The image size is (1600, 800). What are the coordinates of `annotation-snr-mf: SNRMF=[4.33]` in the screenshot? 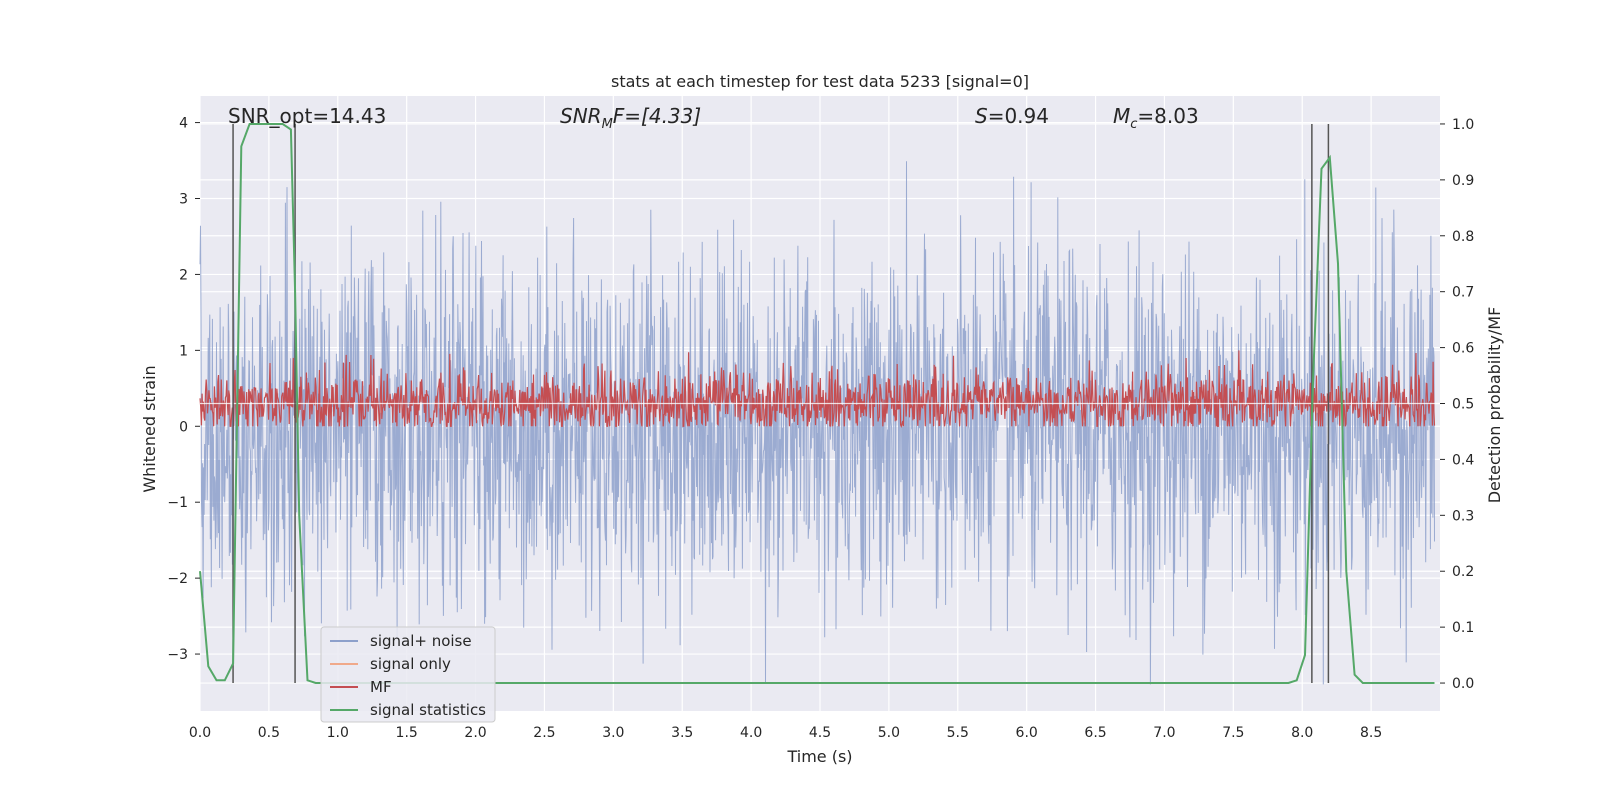 It's located at (630, 118).